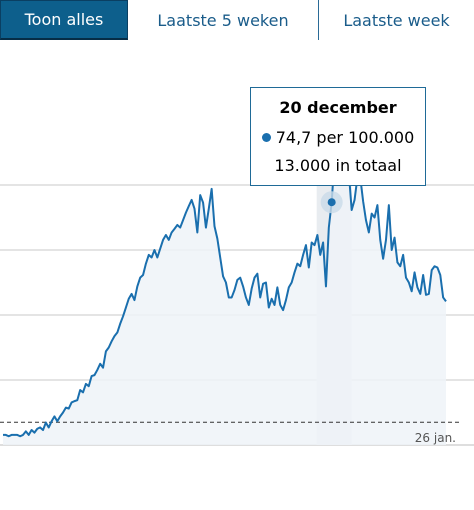 The width and height of the screenshot is (474, 510). Describe the element at coordinates (331, 202) in the screenshot. I see `highlight-point` at that location.